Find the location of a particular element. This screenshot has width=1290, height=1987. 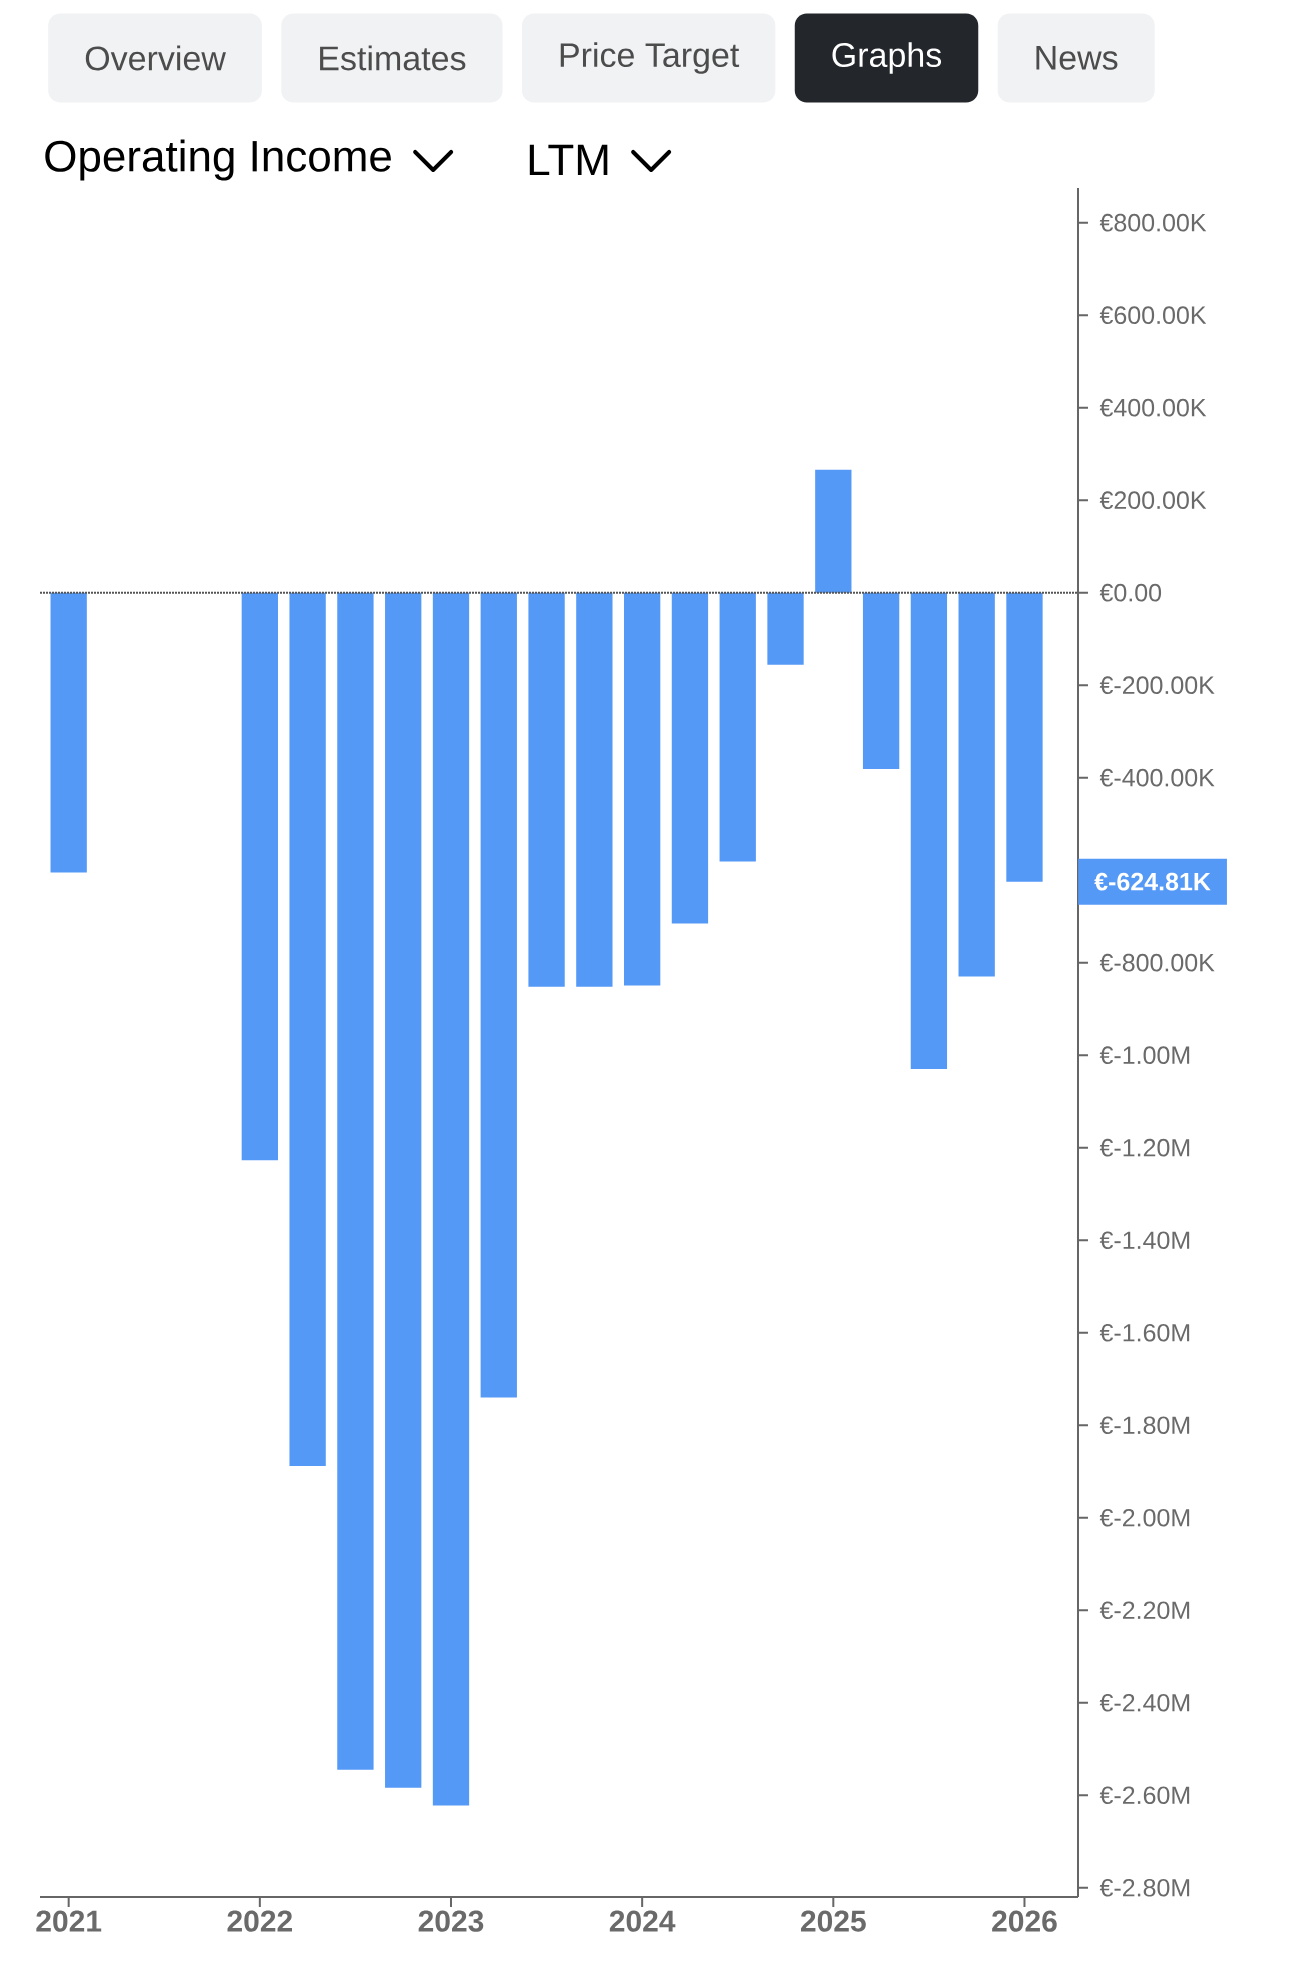

x-tick-label: 2024 is located at coordinates (642, 1921).